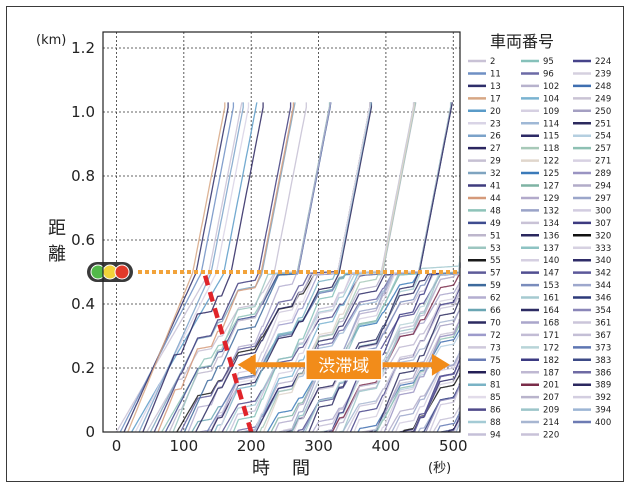 Image resolution: width=630 pixels, height=488 pixels. What do you see at coordinates (495, 236) in the screenshot?
I see `legend-label: 51` at bounding box center [495, 236].